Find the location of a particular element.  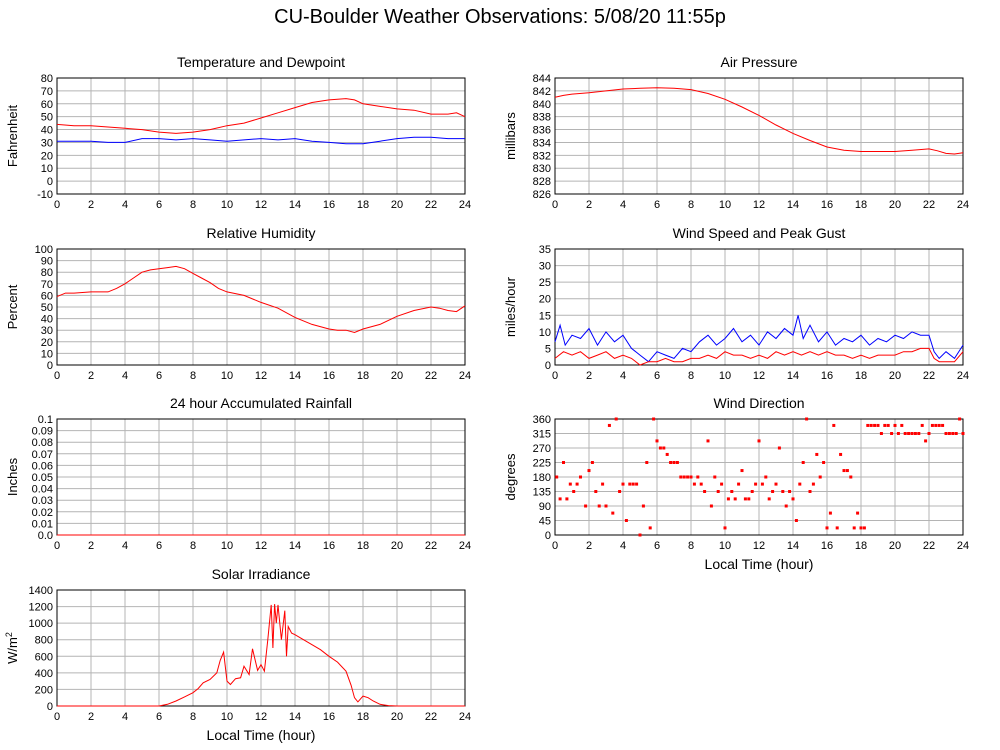

winddir-ytick-label-7: 315 is located at coordinates (542, 435).